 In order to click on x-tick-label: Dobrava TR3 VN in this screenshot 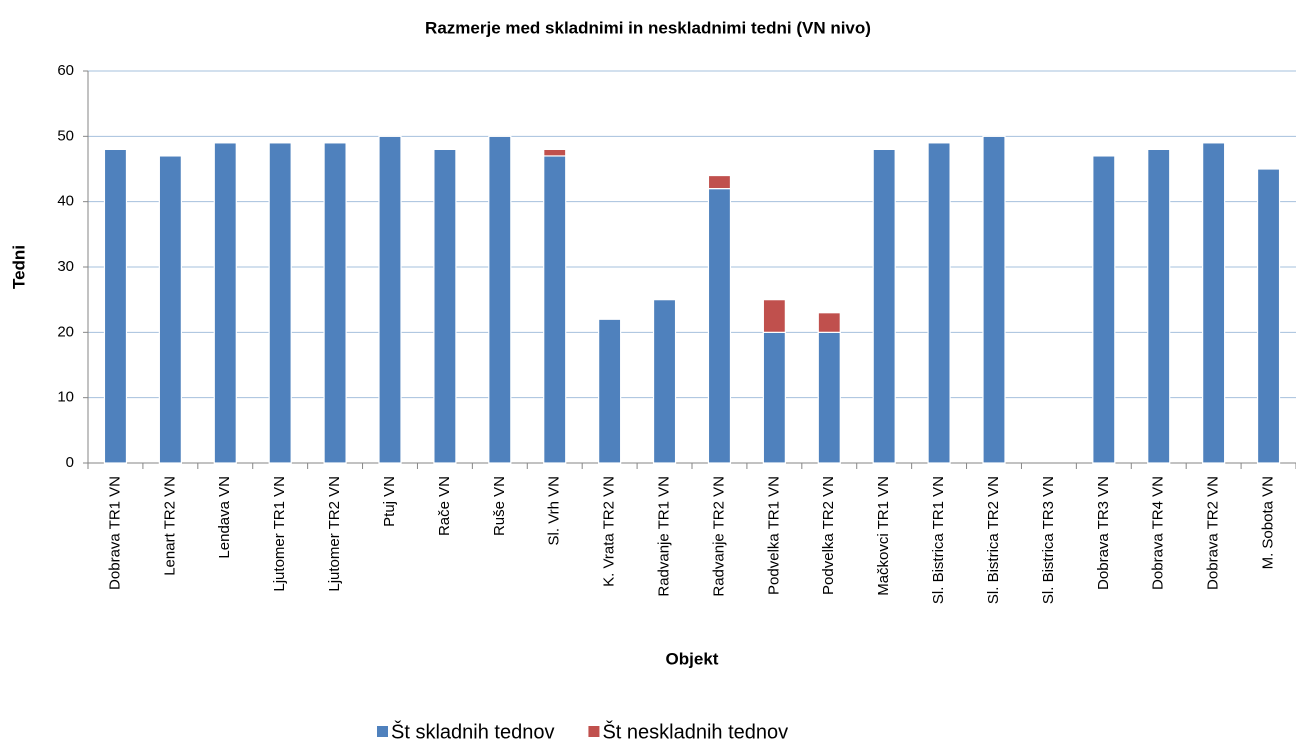, I will do `click(1103, 533)`.